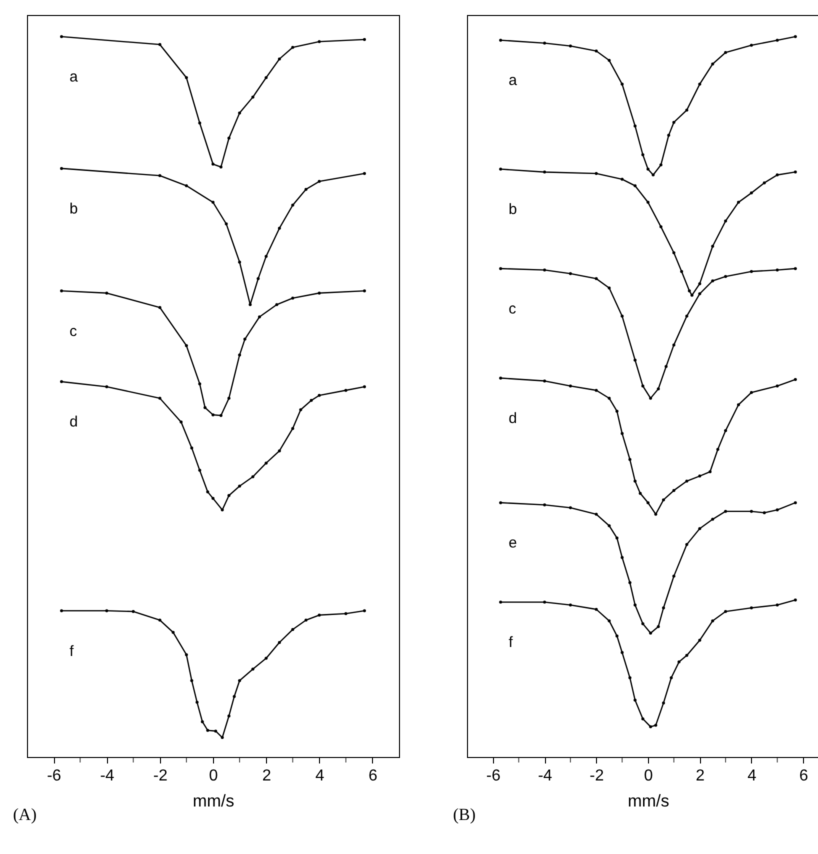  Describe the element at coordinates (319, 776) in the screenshot. I see `x-tick-label: 4` at that location.